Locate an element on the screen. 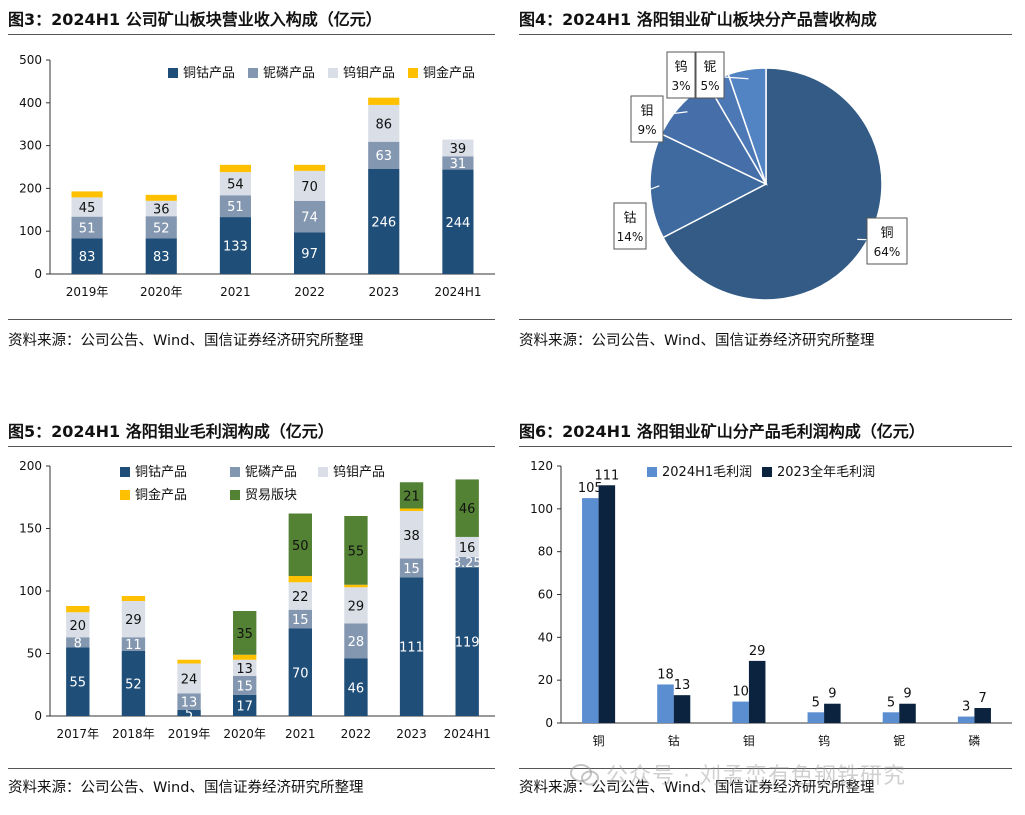  data-label: 45 is located at coordinates (87, 208).